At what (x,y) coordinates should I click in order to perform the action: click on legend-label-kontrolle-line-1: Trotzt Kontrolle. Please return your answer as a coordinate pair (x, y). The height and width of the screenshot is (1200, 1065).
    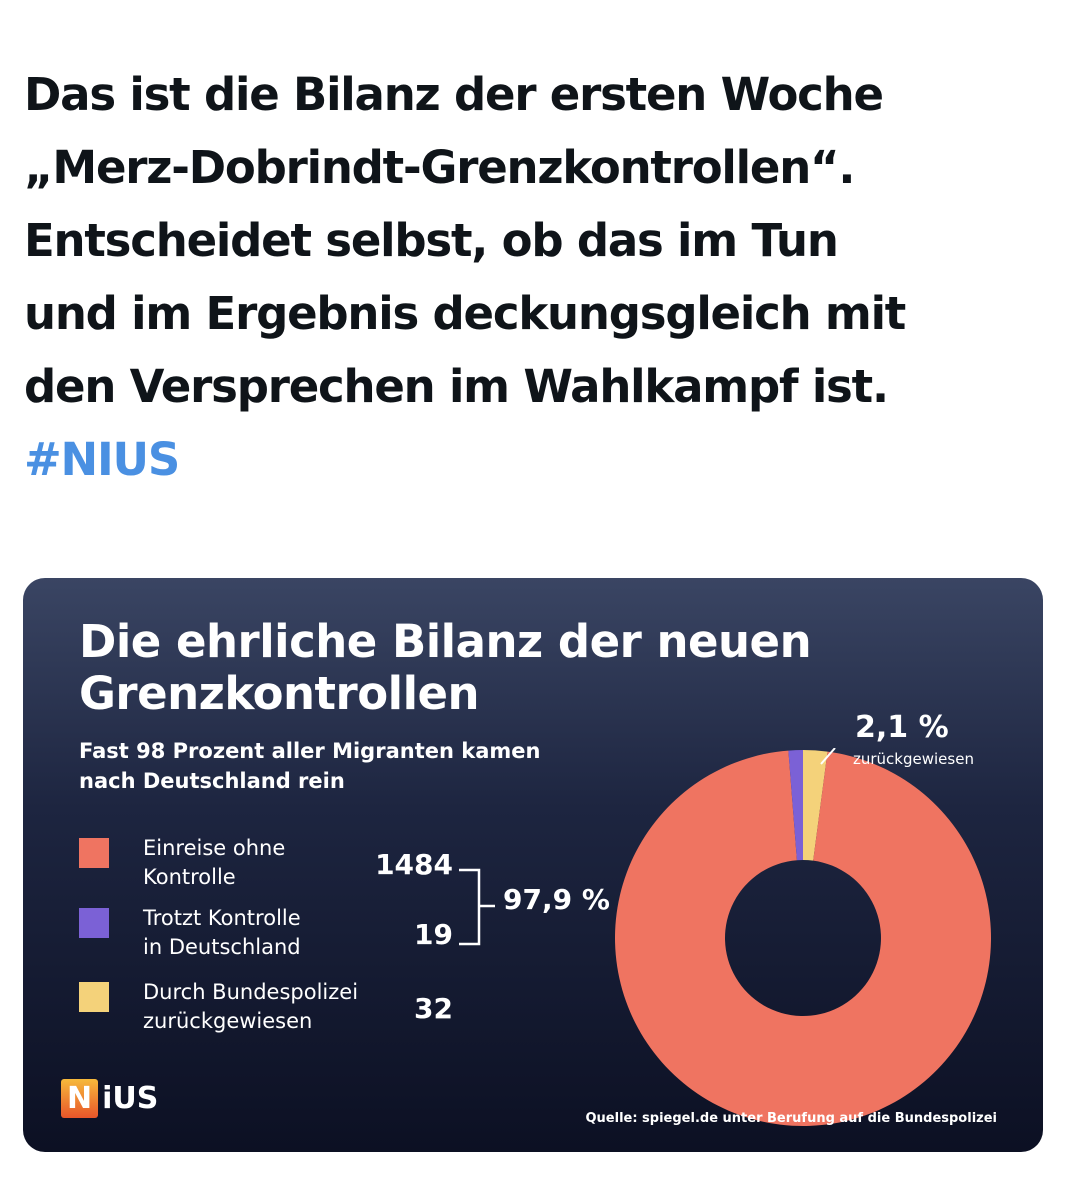
    Looking at the image, I should click on (222, 918).